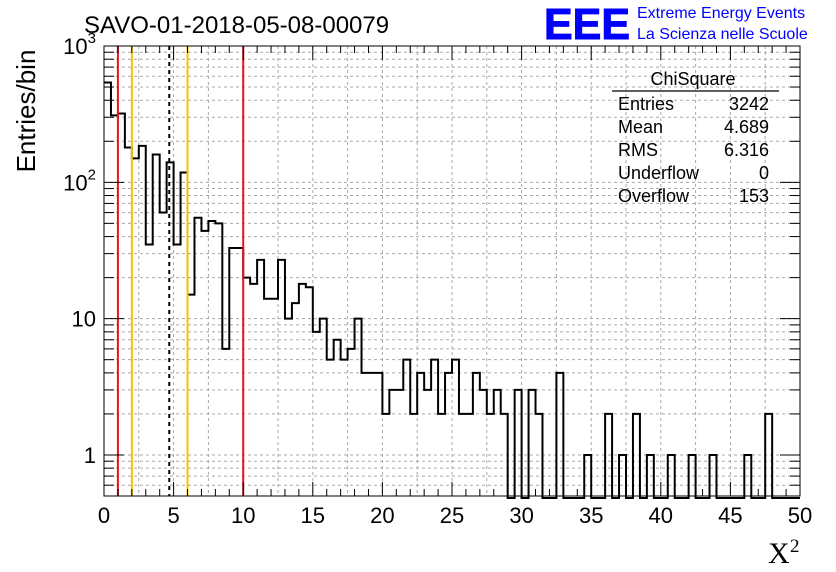  What do you see at coordinates (173, 515) in the screenshot?
I see `x-tick-label: 5` at bounding box center [173, 515].